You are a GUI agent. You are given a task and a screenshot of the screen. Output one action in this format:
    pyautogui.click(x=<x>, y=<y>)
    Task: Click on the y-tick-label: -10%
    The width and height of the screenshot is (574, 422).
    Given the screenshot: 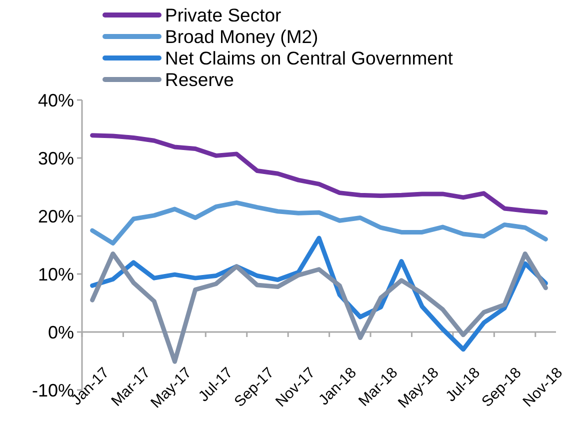 What is the action you would take?
    pyautogui.click(x=53, y=390)
    